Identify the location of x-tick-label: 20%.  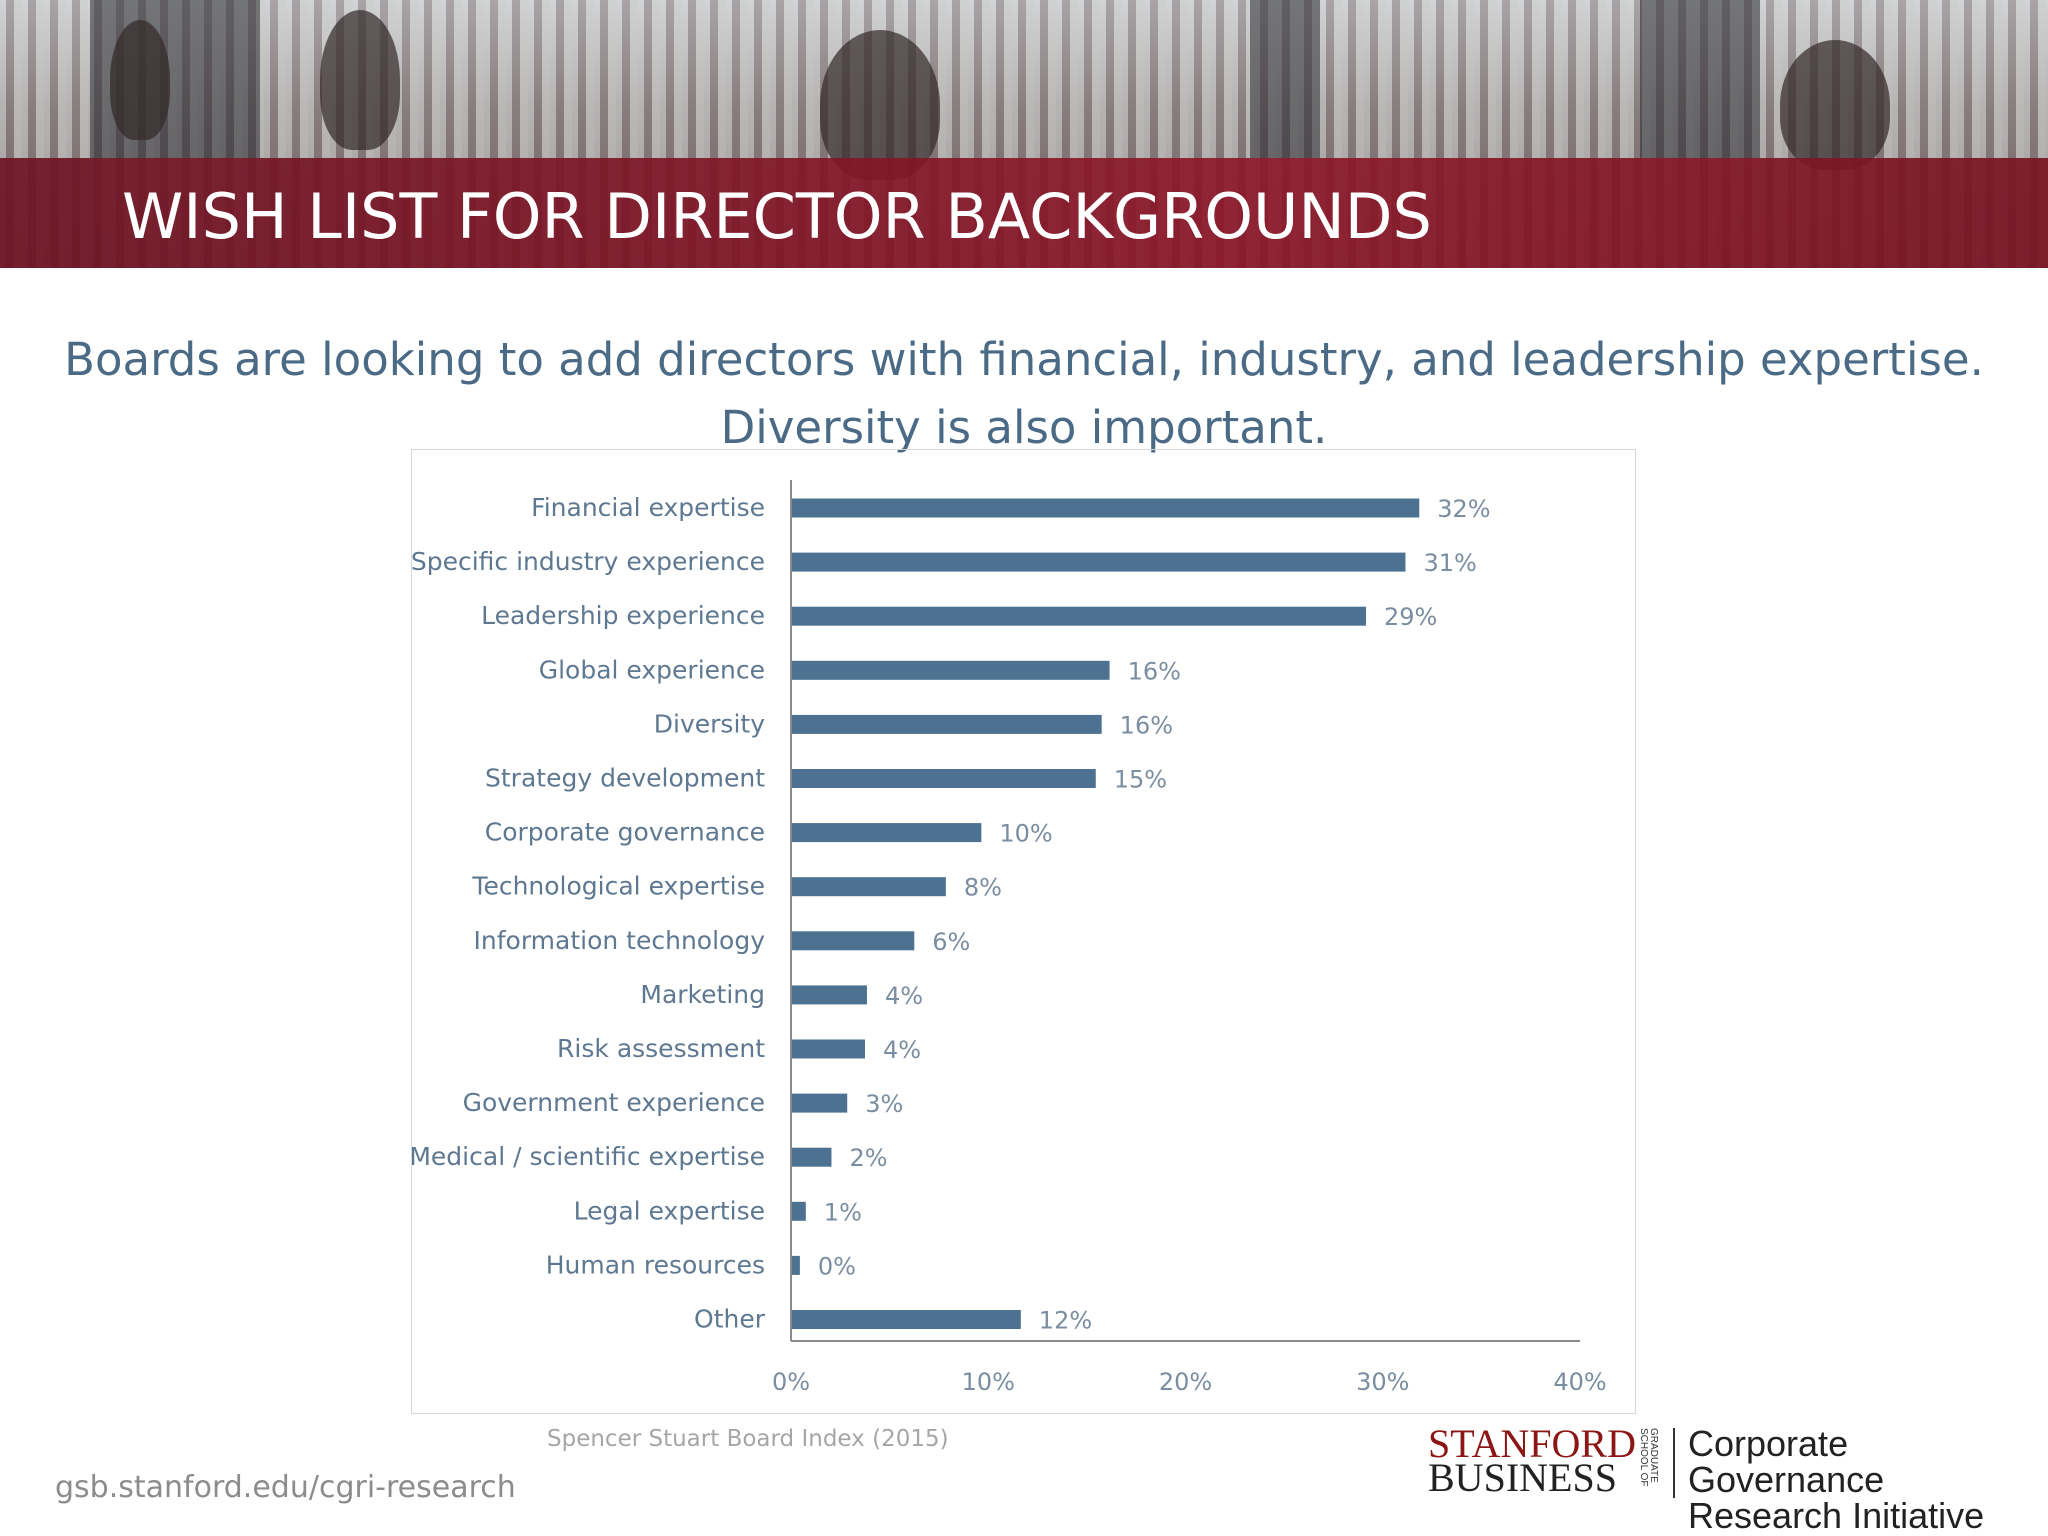
(1185, 1382).